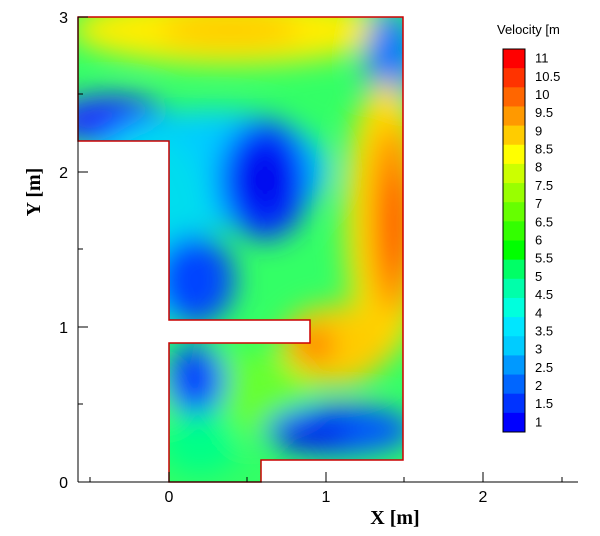 This screenshot has height=536, width=600. I want to click on legend-level-label: 2.5, so click(544, 367).